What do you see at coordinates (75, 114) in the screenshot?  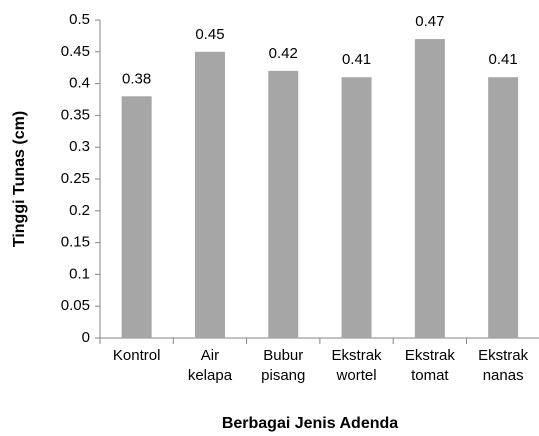 I see `y-tick-label: 0.35` at bounding box center [75, 114].